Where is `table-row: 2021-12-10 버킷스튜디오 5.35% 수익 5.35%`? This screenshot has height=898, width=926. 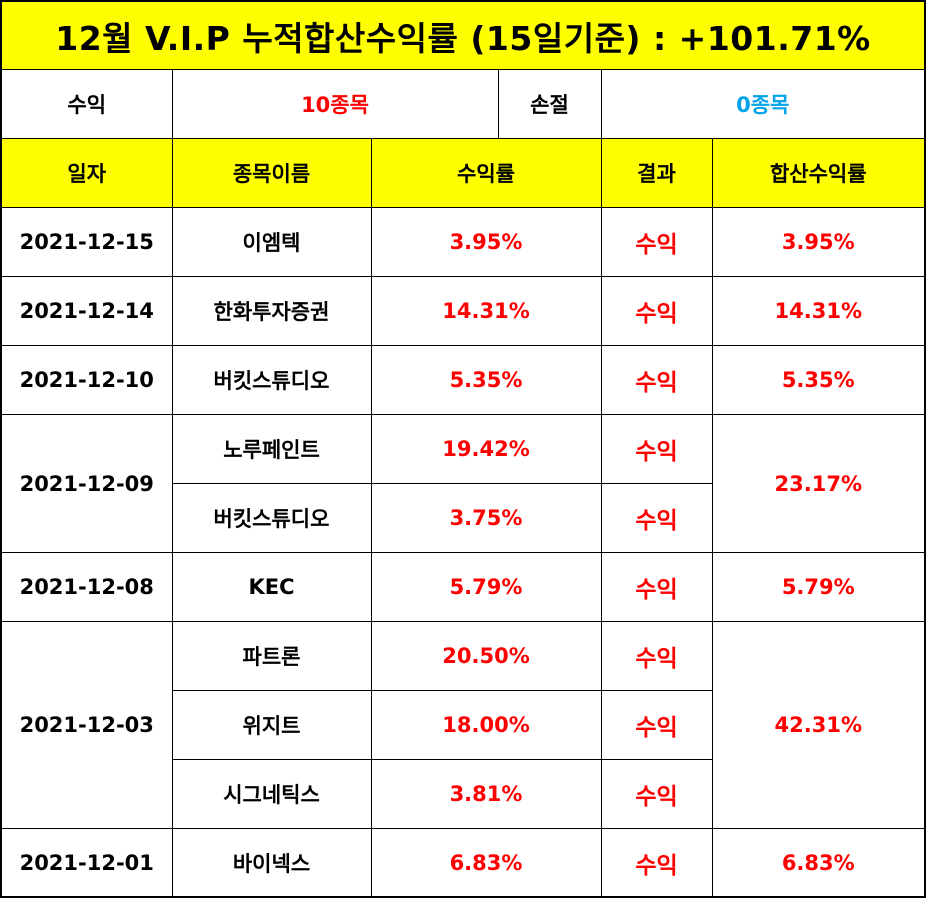 table-row: 2021-12-10 버킷스튜디오 5.35% 수익 5.35% is located at coordinates (463, 380).